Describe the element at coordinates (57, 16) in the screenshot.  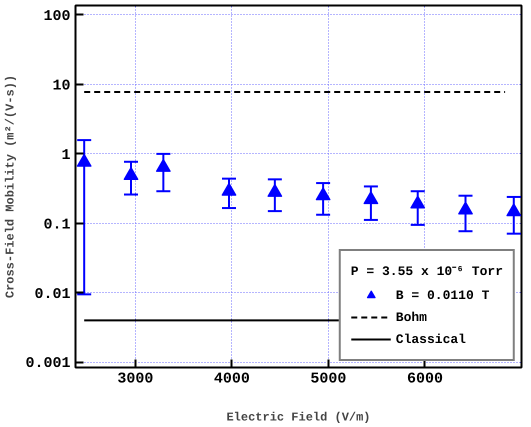
I see `y-tick-label: 100` at that location.